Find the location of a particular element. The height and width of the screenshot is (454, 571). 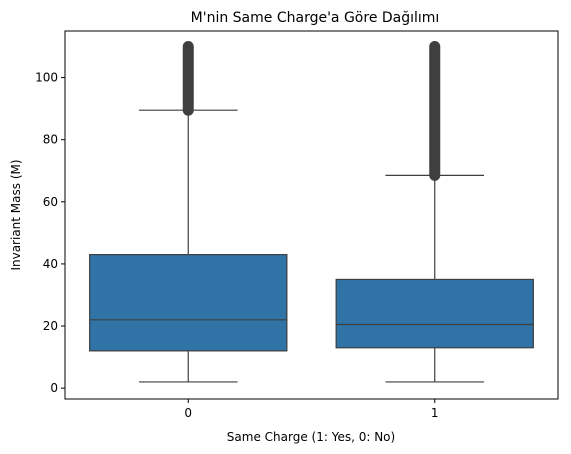

y-tick-label: 40 is located at coordinates (50, 264).